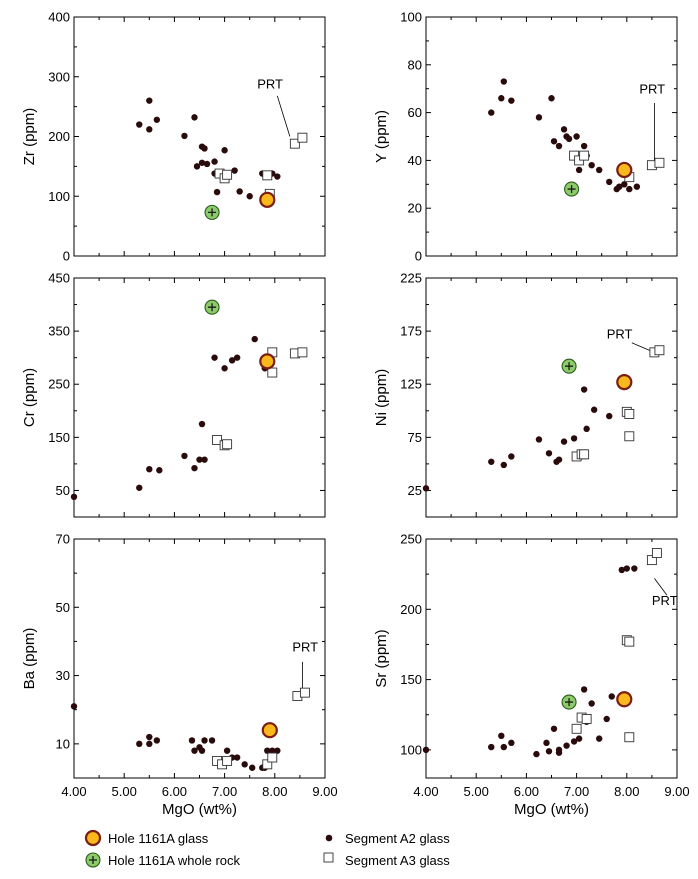 The image size is (698, 879). I want to click on plot-frame-y, so click(551, 136).